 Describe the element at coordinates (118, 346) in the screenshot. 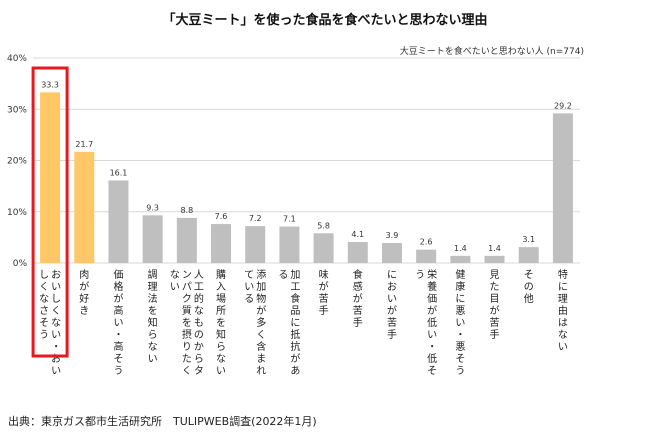

I see `category-char: 高` at that location.